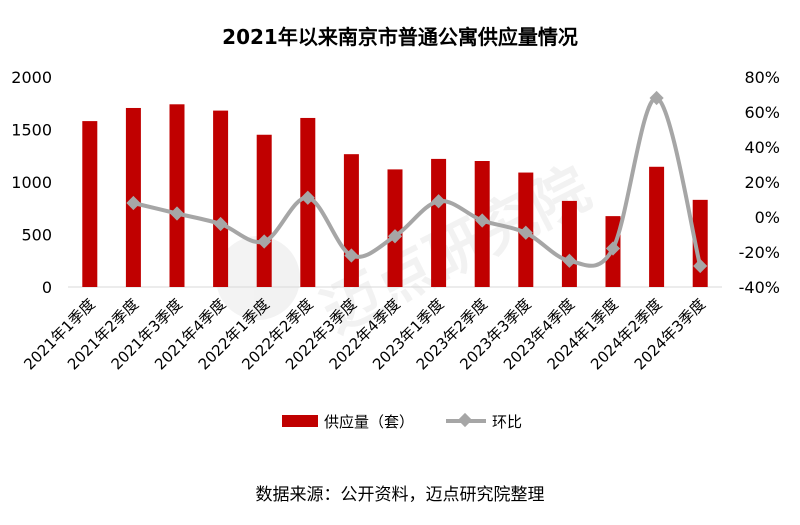 This screenshot has height=525, width=800. I want to click on right-tick-label: 0%, so click(767, 217).